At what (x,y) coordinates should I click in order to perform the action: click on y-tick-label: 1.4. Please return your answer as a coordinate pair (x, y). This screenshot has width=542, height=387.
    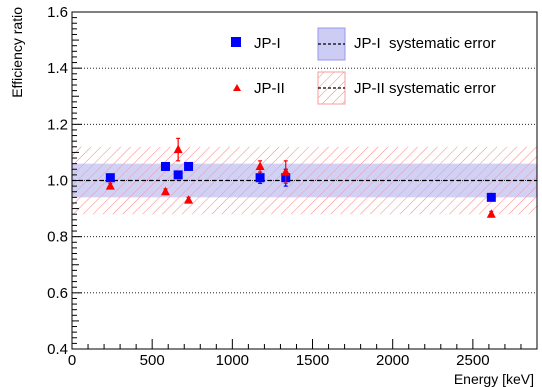
    Looking at the image, I should click on (57, 68).